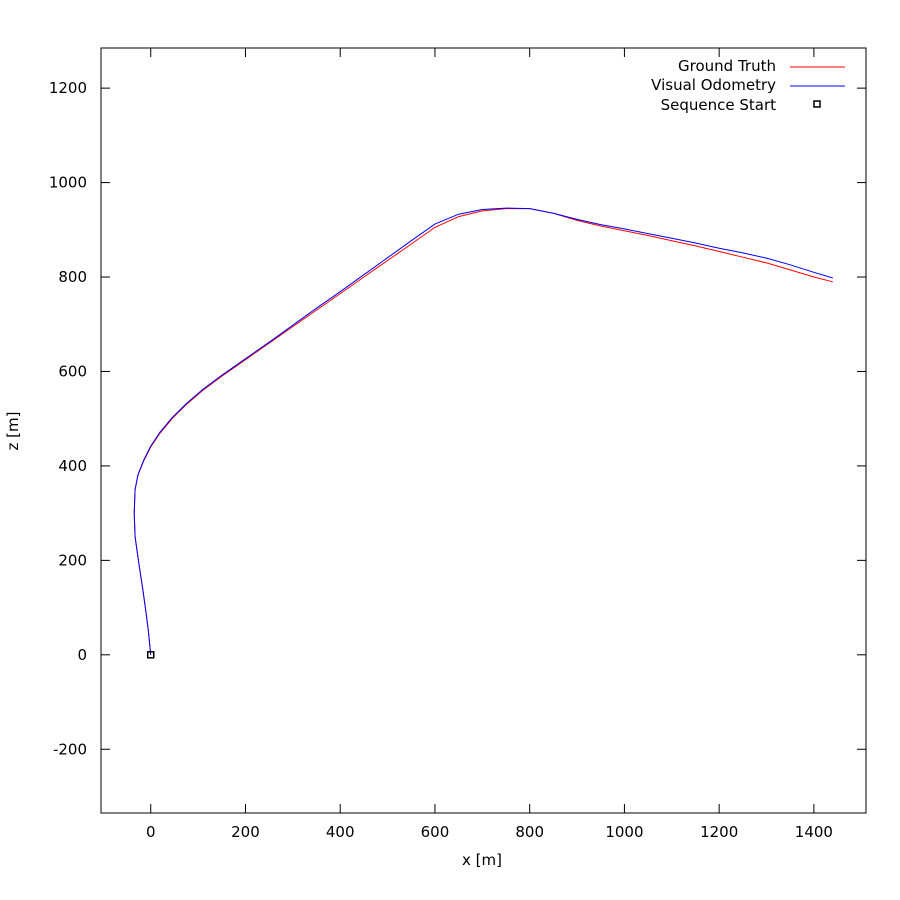  What do you see at coordinates (727, 66) in the screenshot?
I see `legend-label-ground-truth: Ground Truth` at bounding box center [727, 66].